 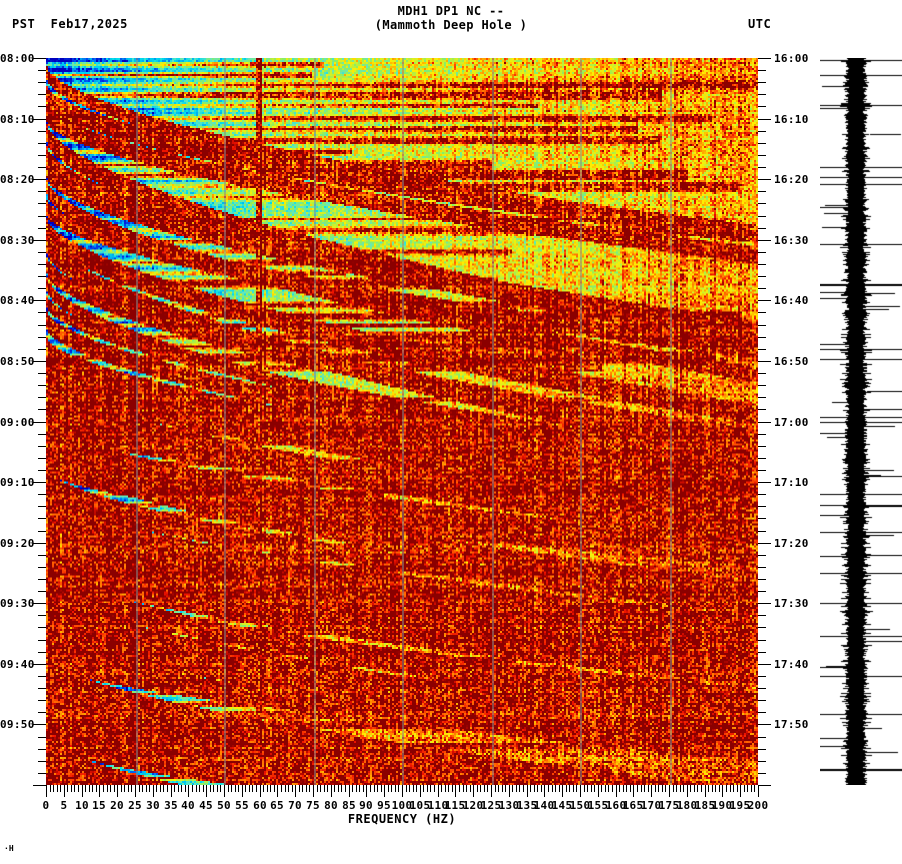 I want to click on freq-label: 20, so click(x=117, y=805).